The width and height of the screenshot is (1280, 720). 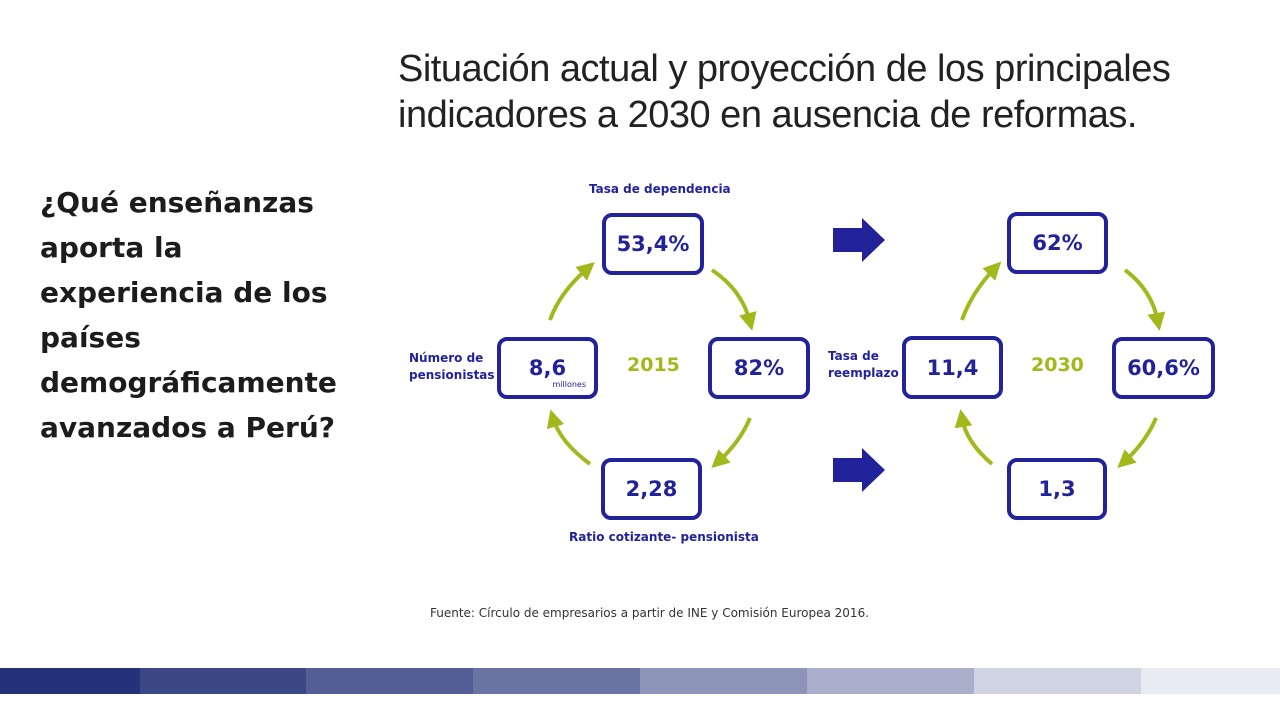 I want to click on box-2015-tasa-dependencia: 53,4%, so click(x=653, y=244).